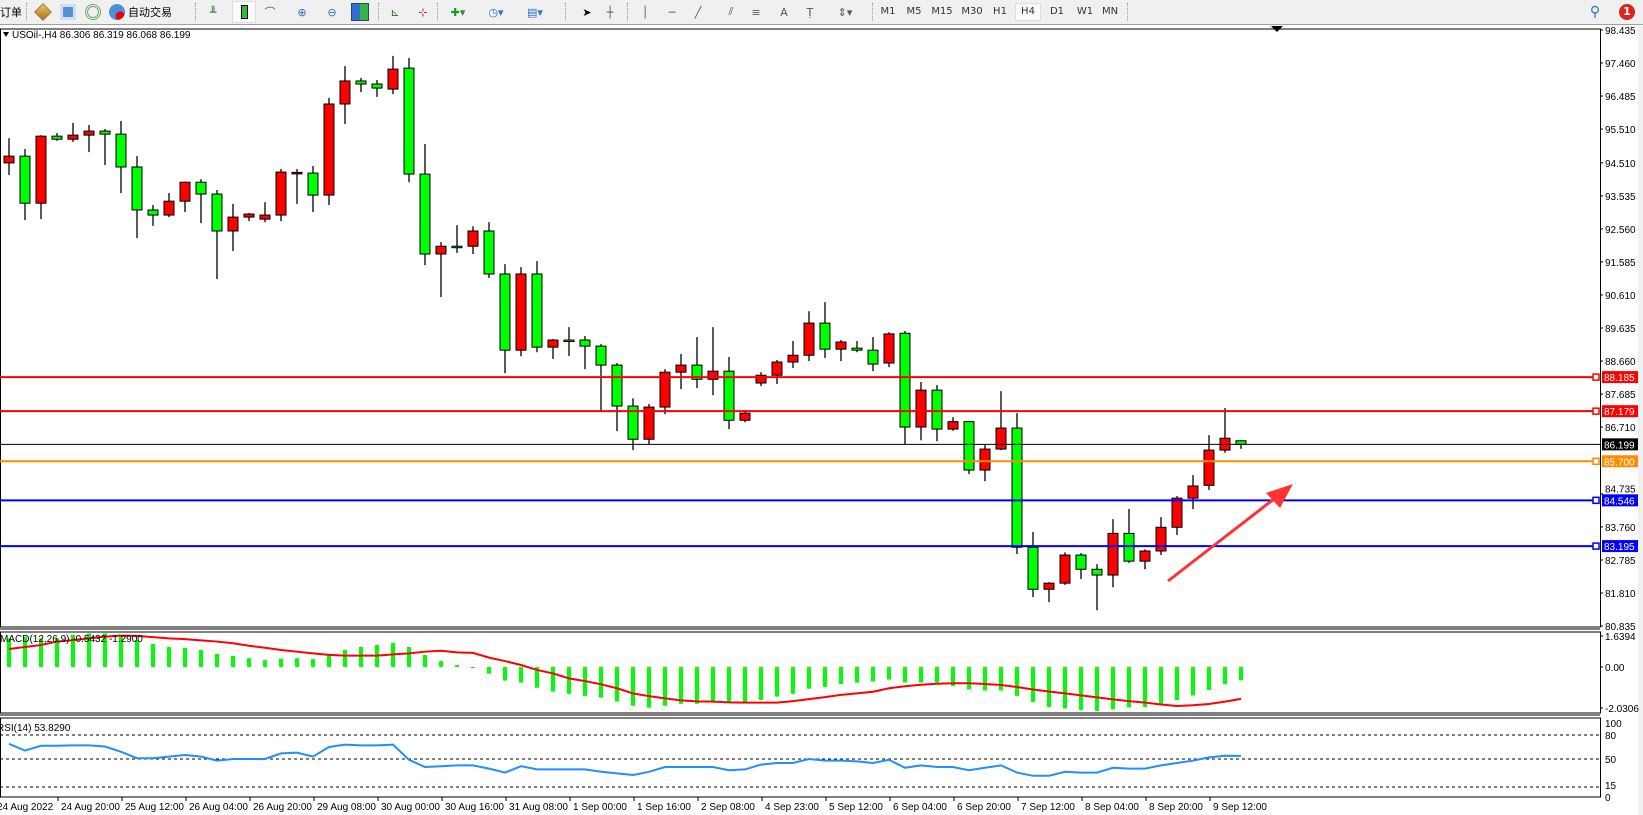 The image size is (1643, 815). Describe the element at coordinates (731, 11) in the screenshot. I see `equidistant-channel-icon: ⫽` at that location.